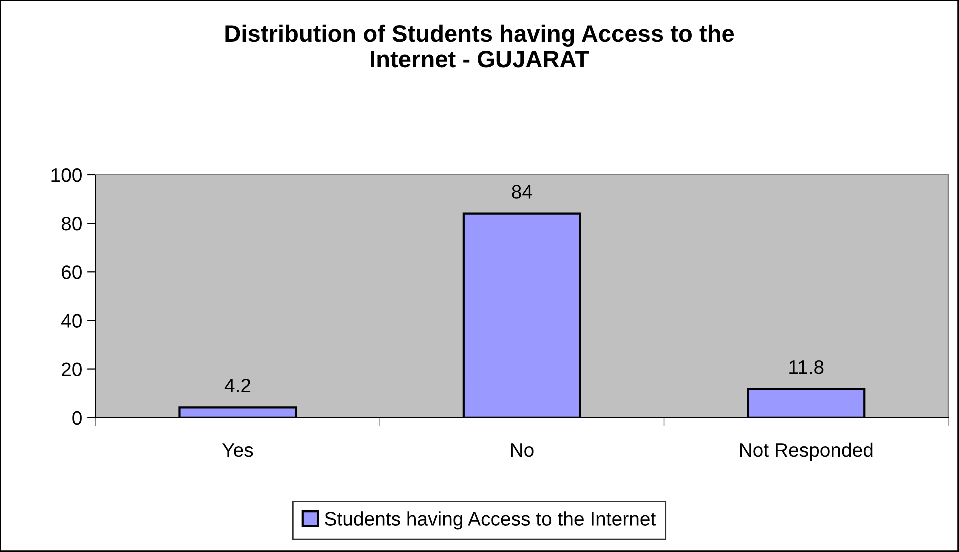 This screenshot has width=959, height=552. What do you see at coordinates (72, 321) in the screenshot?
I see `y-tick-label: 40` at bounding box center [72, 321].